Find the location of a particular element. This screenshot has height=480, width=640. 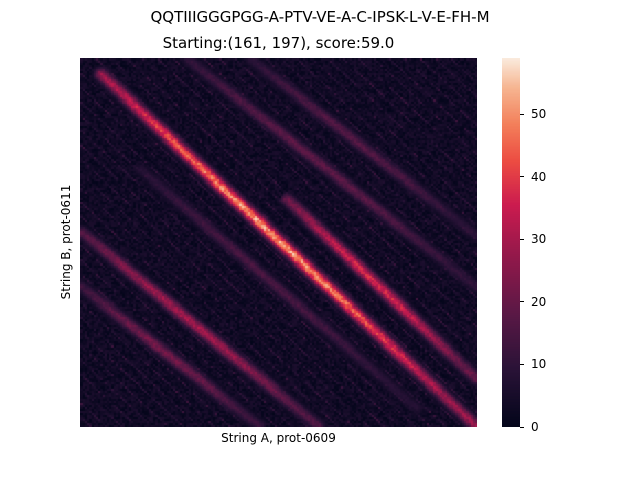

chart-title: Starting:(161, 197), score:59.0 is located at coordinates (278, 43).